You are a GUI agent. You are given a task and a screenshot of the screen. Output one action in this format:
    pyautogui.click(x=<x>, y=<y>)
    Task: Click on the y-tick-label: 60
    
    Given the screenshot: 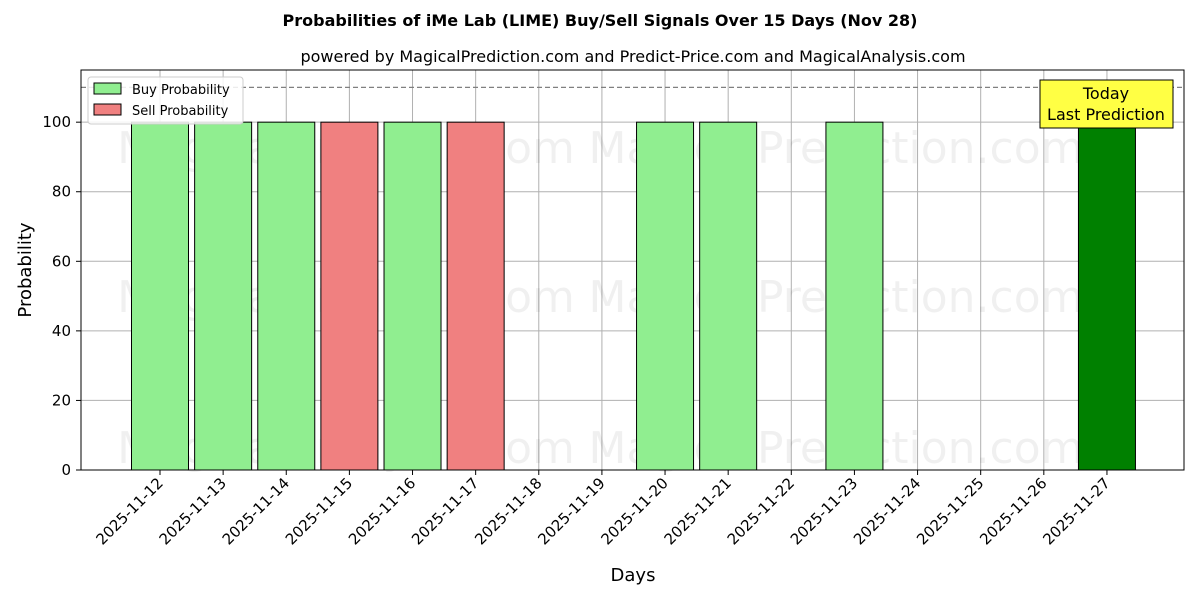 What is the action you would take?
    pyautogui.click(x=61, y=261)
    